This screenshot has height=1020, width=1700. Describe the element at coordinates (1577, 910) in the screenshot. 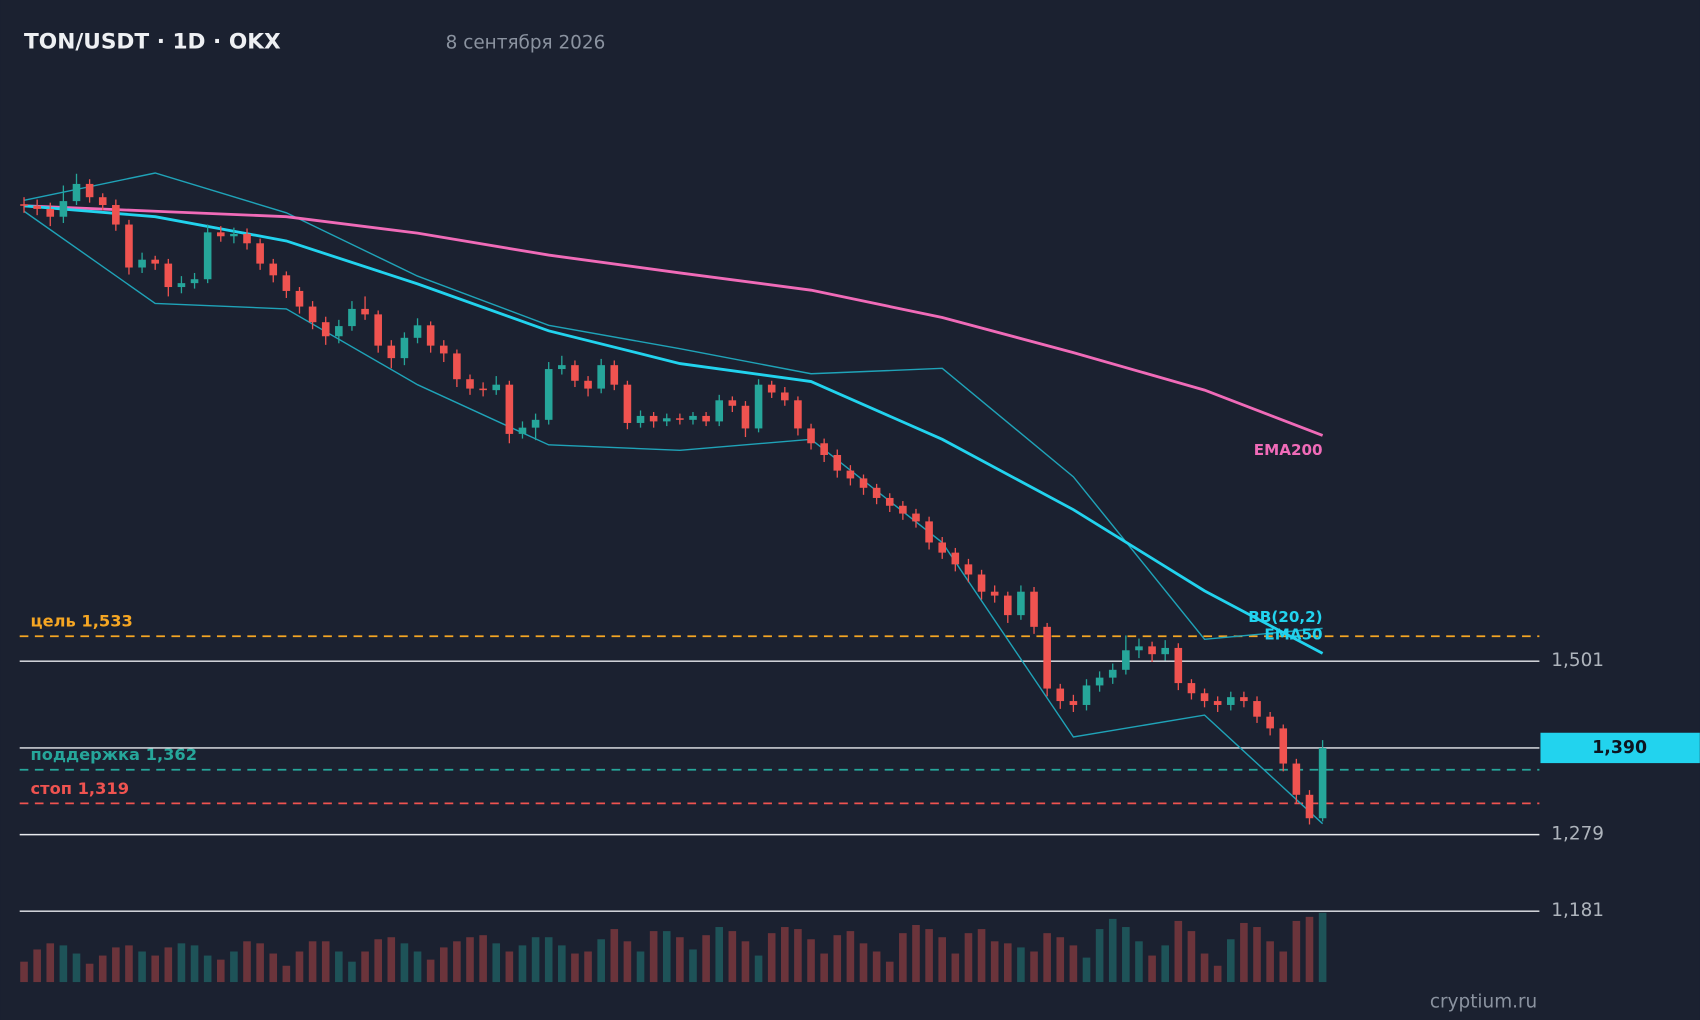

I see `y-tick-label: 1,181` at that location.